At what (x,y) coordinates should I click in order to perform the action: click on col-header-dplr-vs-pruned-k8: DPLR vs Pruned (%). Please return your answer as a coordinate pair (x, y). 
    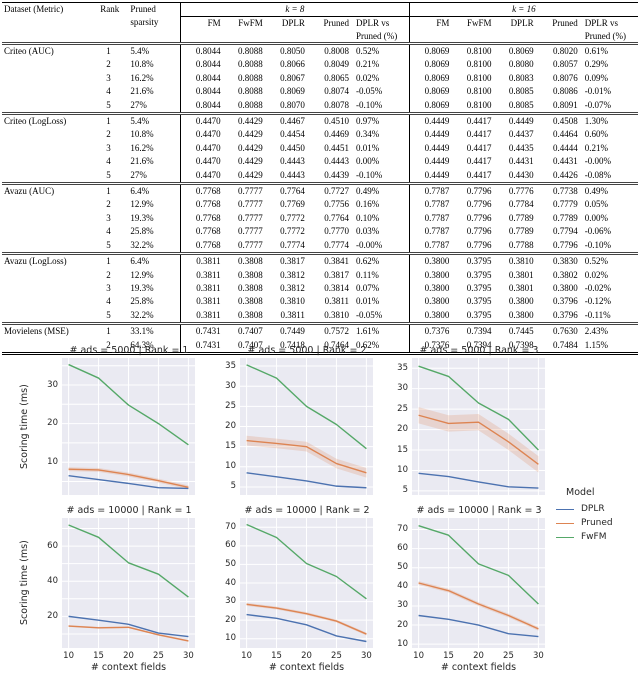
    Looking at the image, I should click on (377, 29).